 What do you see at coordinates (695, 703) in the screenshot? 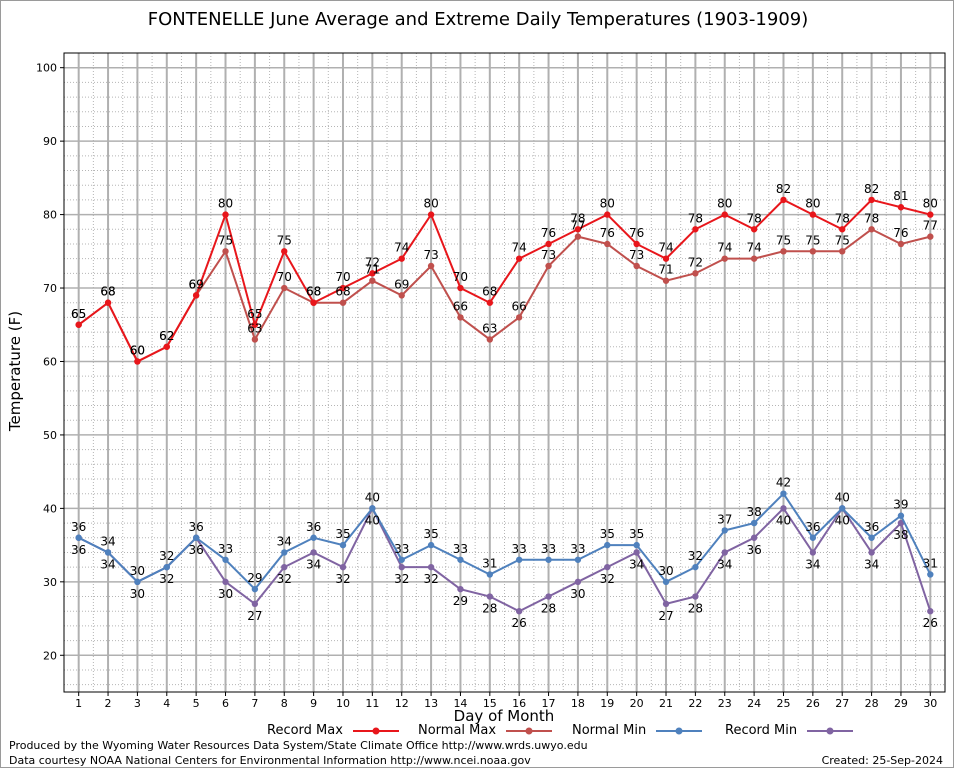
I see `x-tick-label: 22` at bounding box center [695, 703].